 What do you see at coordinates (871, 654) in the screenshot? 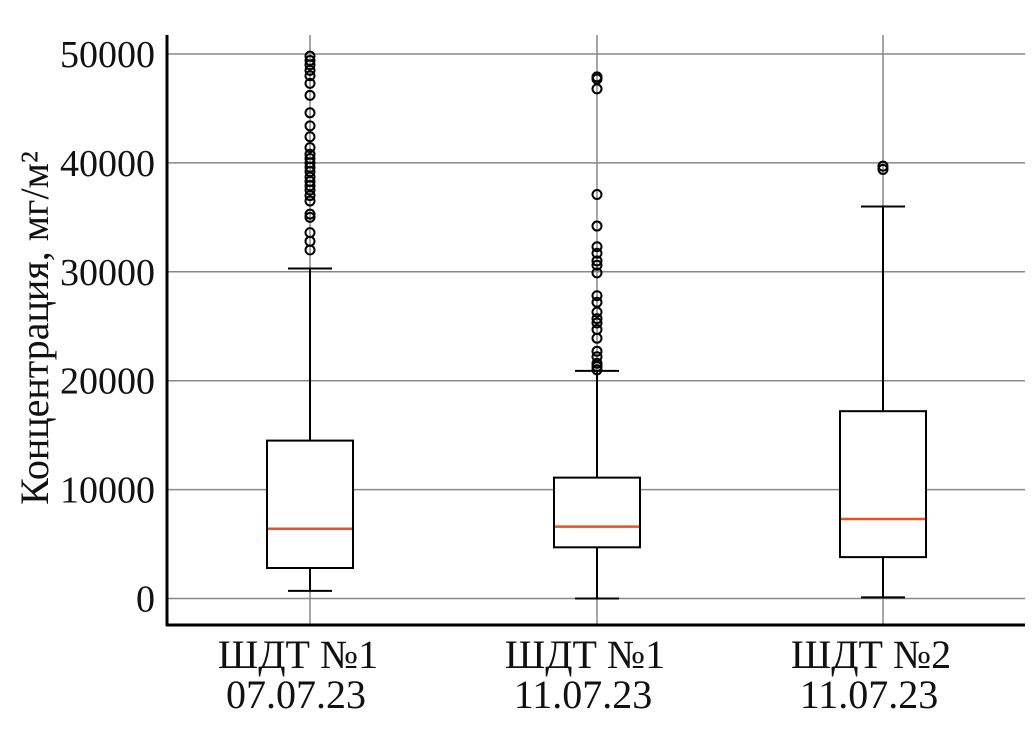
I see `category-label-name: ШДТ №2` at bounding box center [871, 654].